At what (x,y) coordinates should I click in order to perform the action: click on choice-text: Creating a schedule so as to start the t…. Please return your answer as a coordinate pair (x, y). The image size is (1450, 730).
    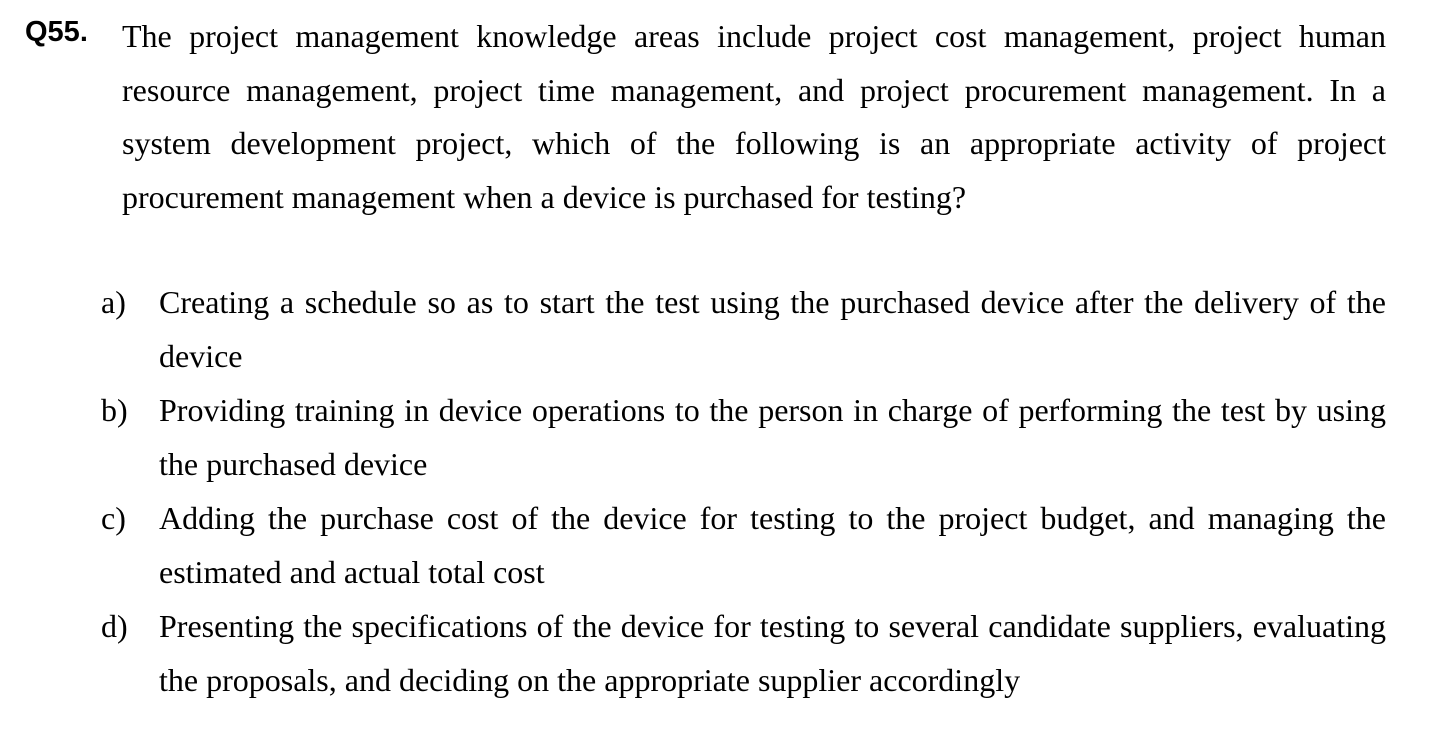
    Looking at the image, I should click on (772, 329).